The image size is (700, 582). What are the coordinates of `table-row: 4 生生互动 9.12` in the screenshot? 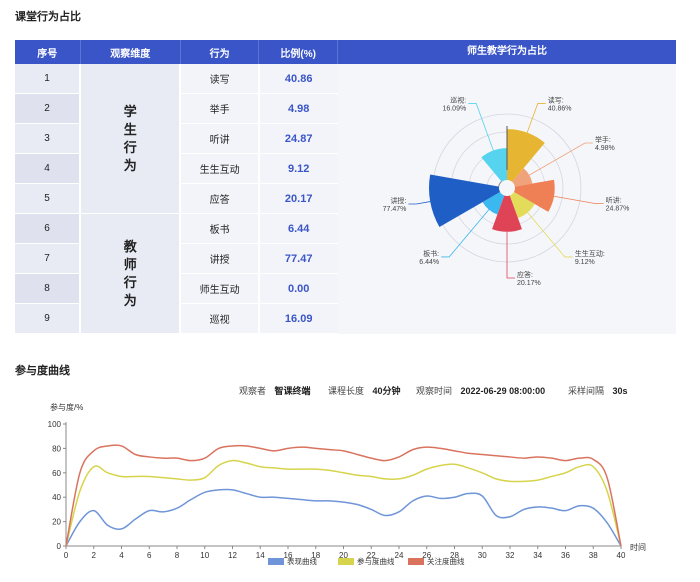 It's located at (176, 168).